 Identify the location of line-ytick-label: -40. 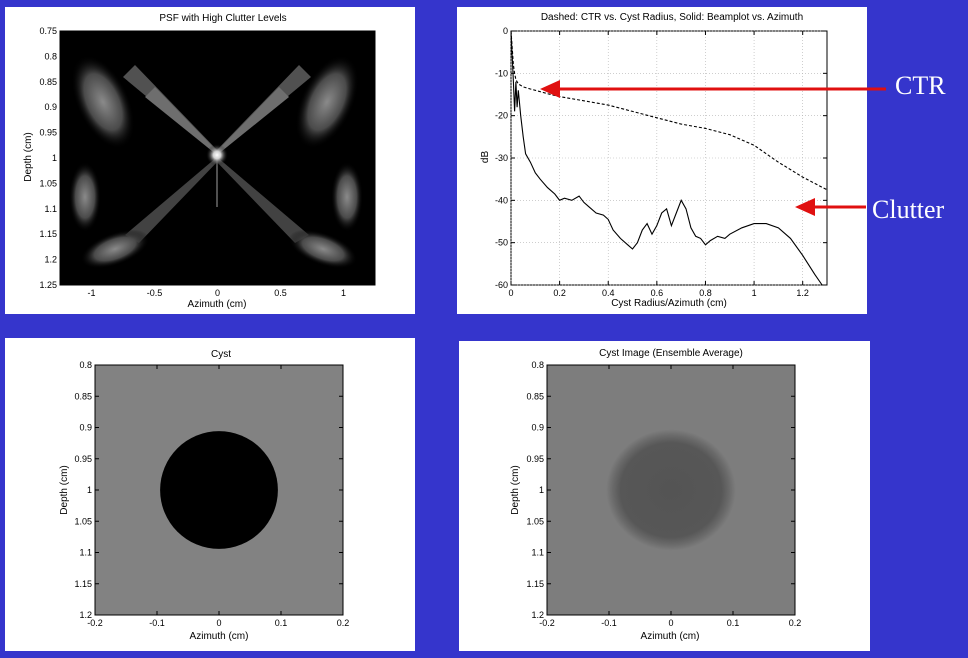
(501, 200).